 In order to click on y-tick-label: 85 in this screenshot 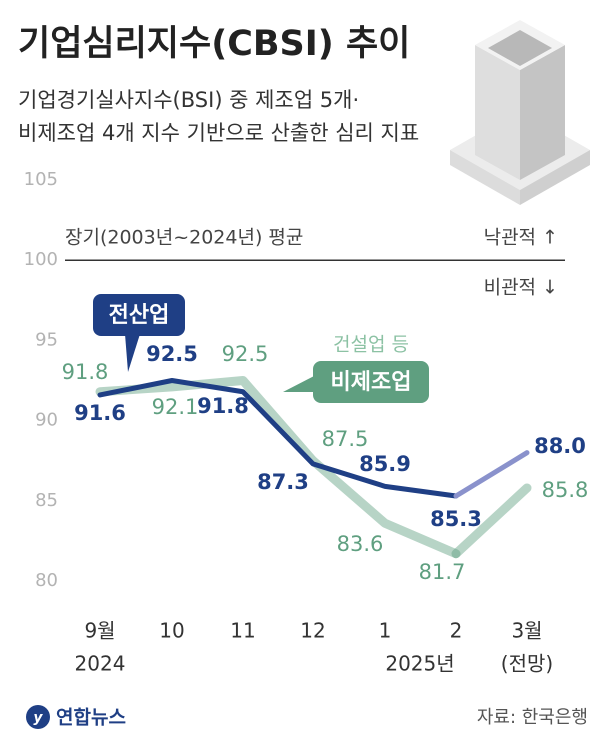, I will do `click(46, 500)`.